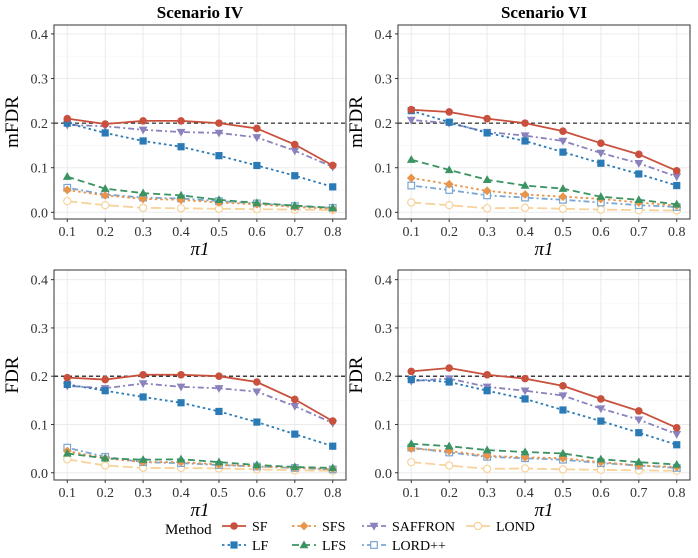 The image size is (698, 558). Describe the element at coordinates (199, 510) in the screenshot. I see `x-axis-label: π1` at that location.